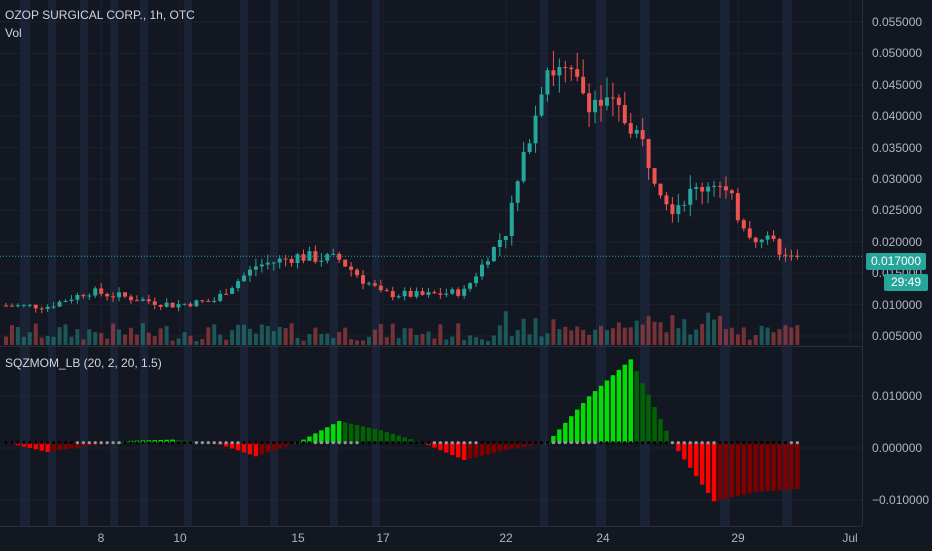  I want to click on oscillator-tick-label: 0.000000, so click(897, 448).